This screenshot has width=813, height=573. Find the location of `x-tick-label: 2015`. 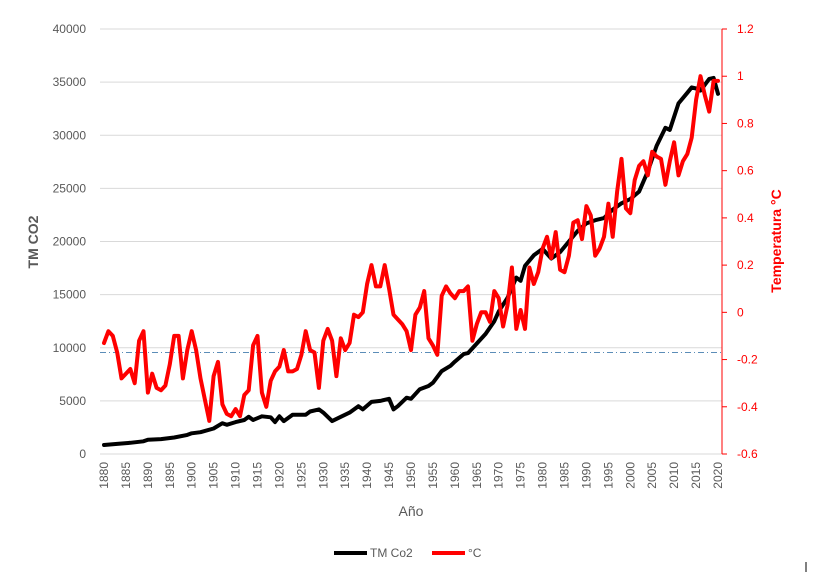

x-tick-label: 2015 is located at coordinates (696, 475).